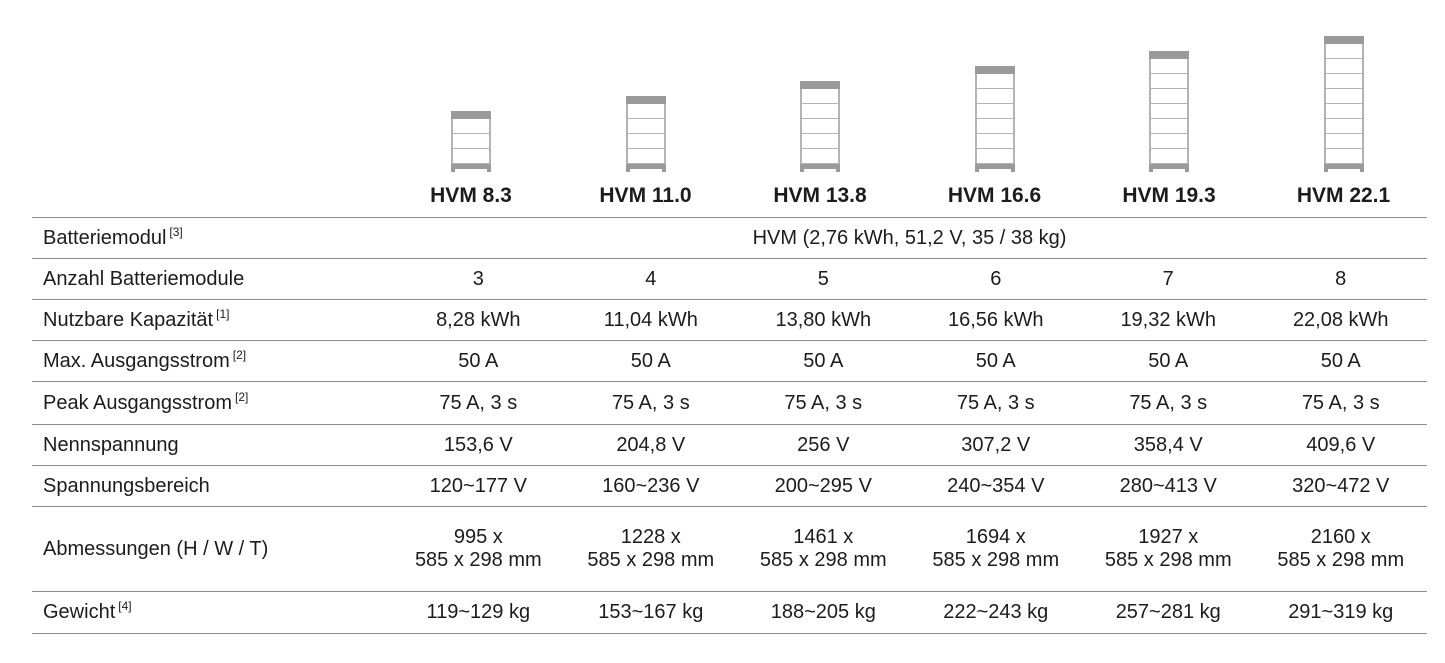 The image size is (1445, 663). Describe the element at coordinates (223, 313) in the screenshot. I see `footnote-ref: [1]` at that location.